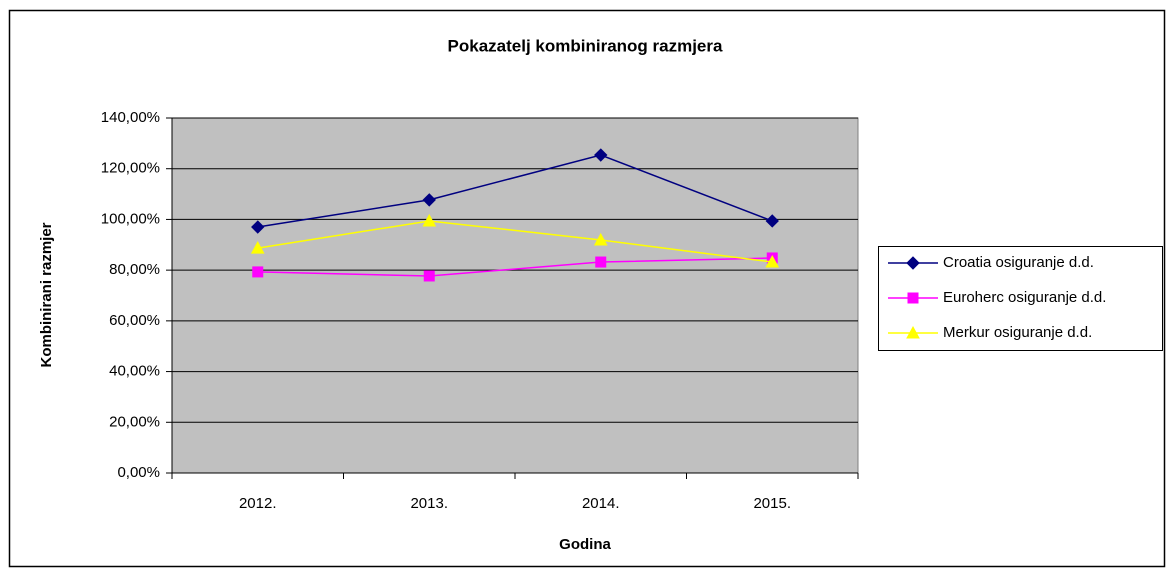 This screenshot has height=577, width=1173. Describe the element at coordinates (46, 294) in the screenshot. I see `y-axis-label: Kombinirani razmjer` at that location.